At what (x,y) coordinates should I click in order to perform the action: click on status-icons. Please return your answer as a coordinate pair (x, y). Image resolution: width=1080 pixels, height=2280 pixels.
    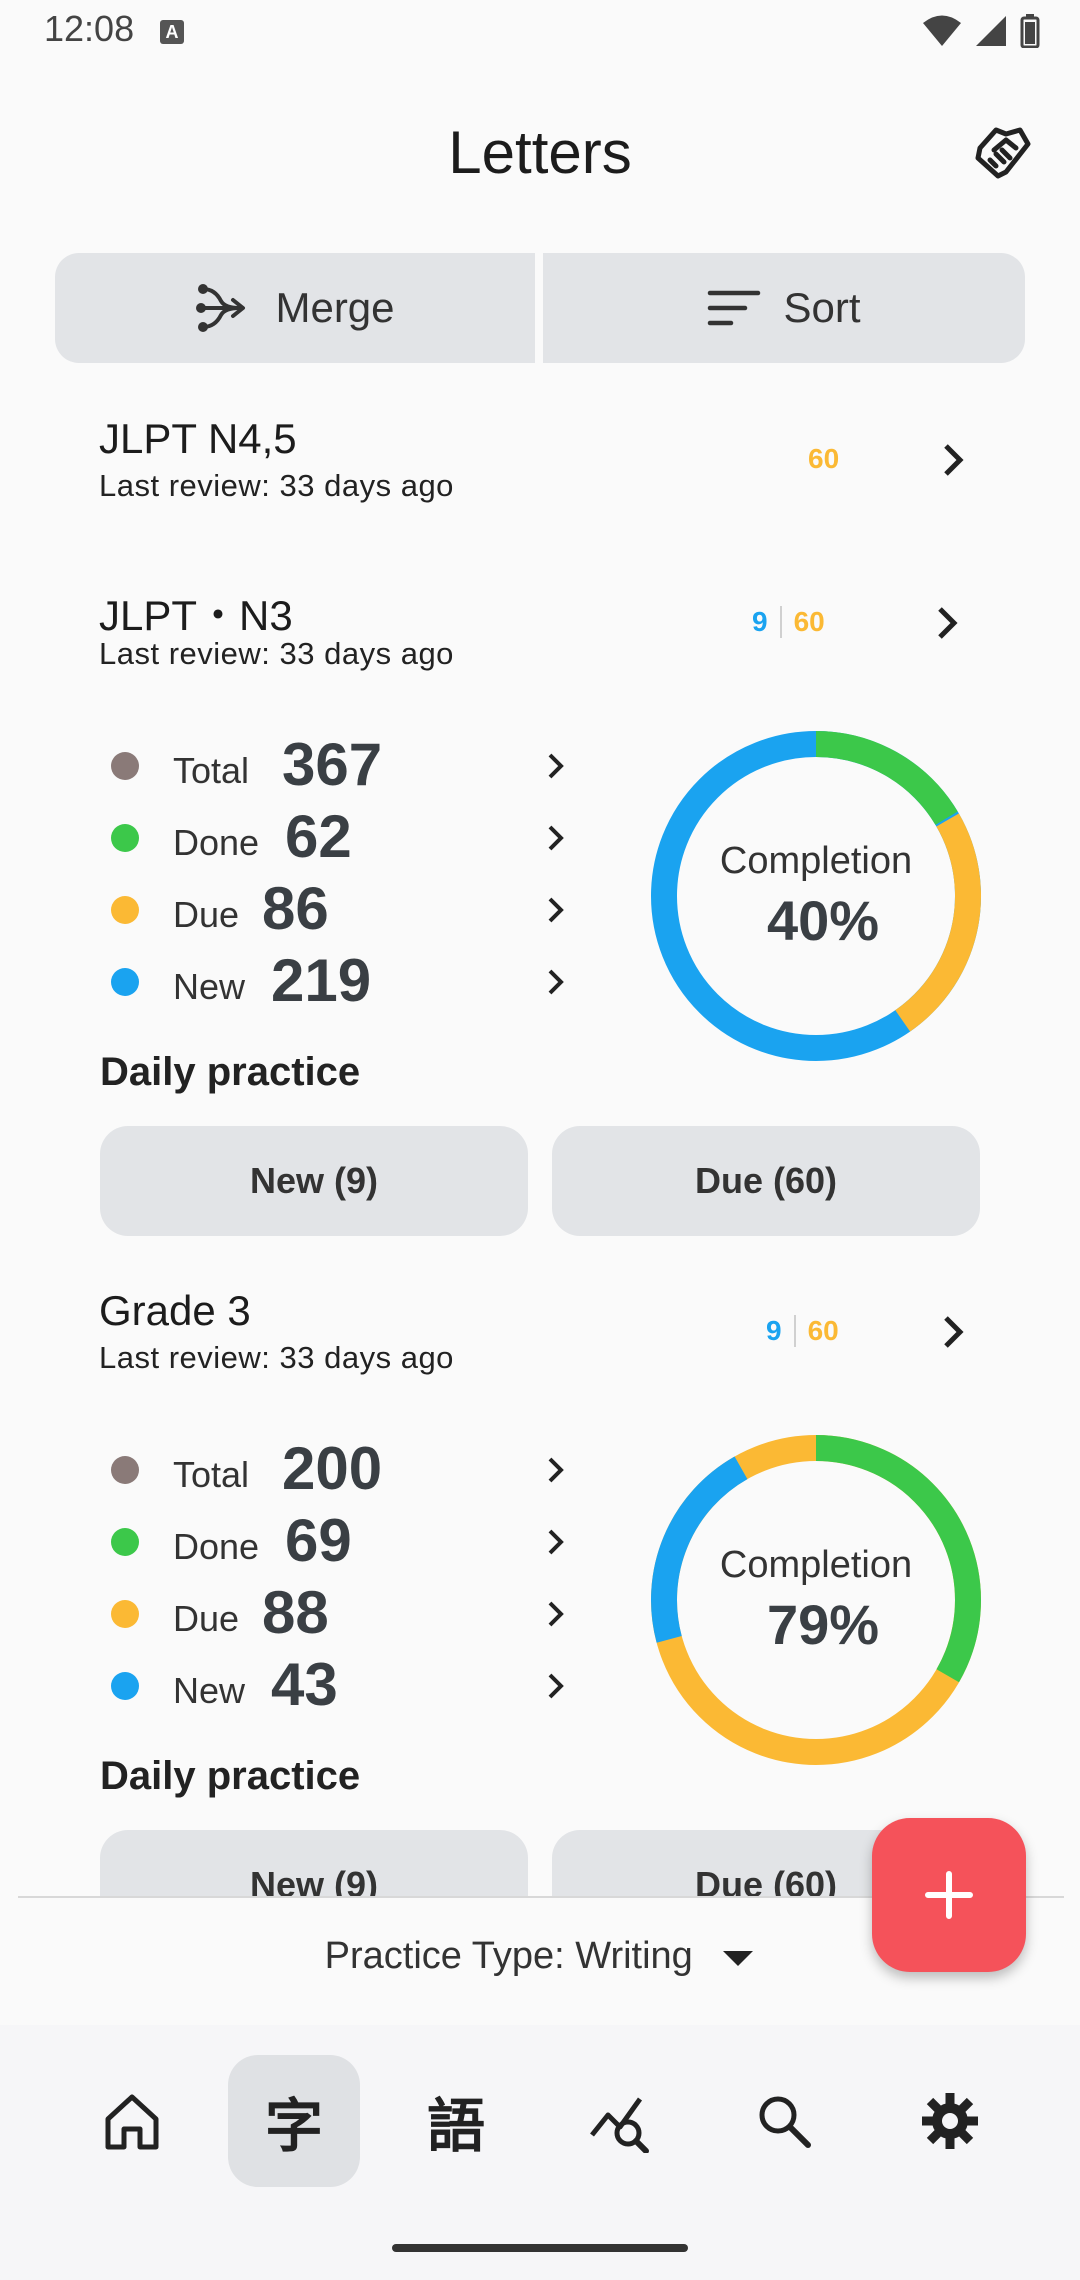
    Looking at the image, I should click on (981, 31).